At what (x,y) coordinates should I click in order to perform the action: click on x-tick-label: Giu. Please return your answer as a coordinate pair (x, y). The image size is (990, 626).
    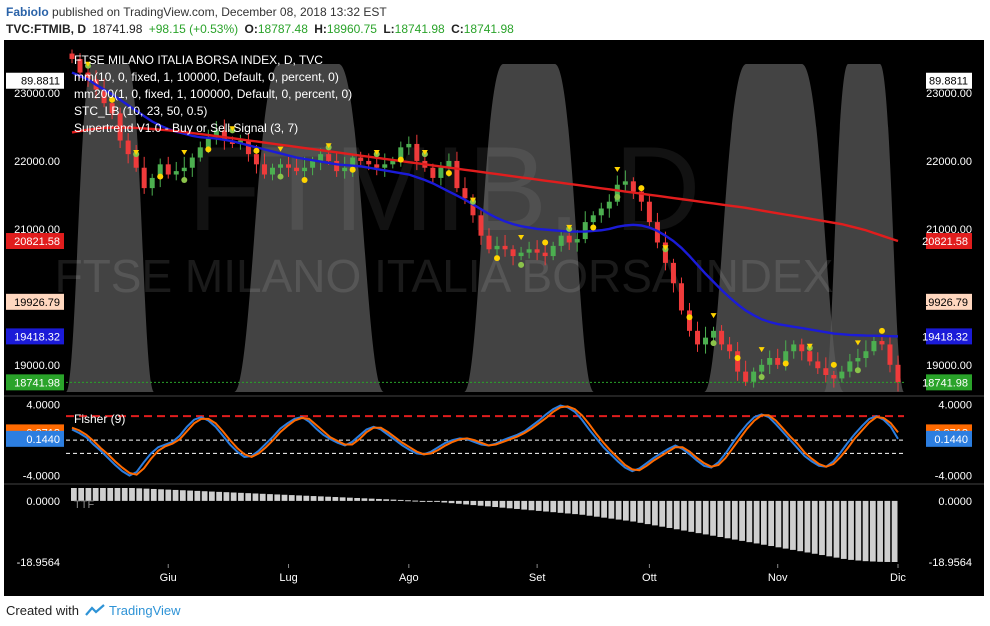
    Looking at the image, I should click on (168, 578).